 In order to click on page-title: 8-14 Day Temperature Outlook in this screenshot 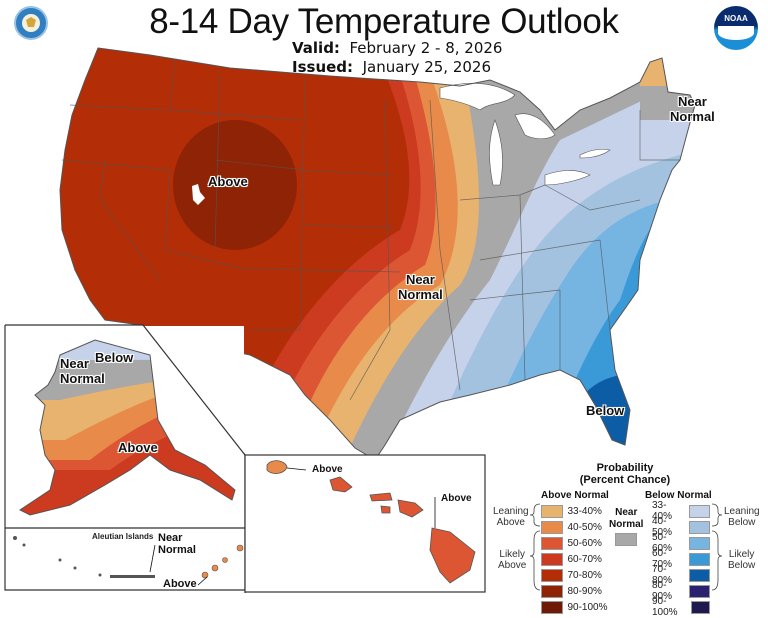, I will do `click(384, 21)`.